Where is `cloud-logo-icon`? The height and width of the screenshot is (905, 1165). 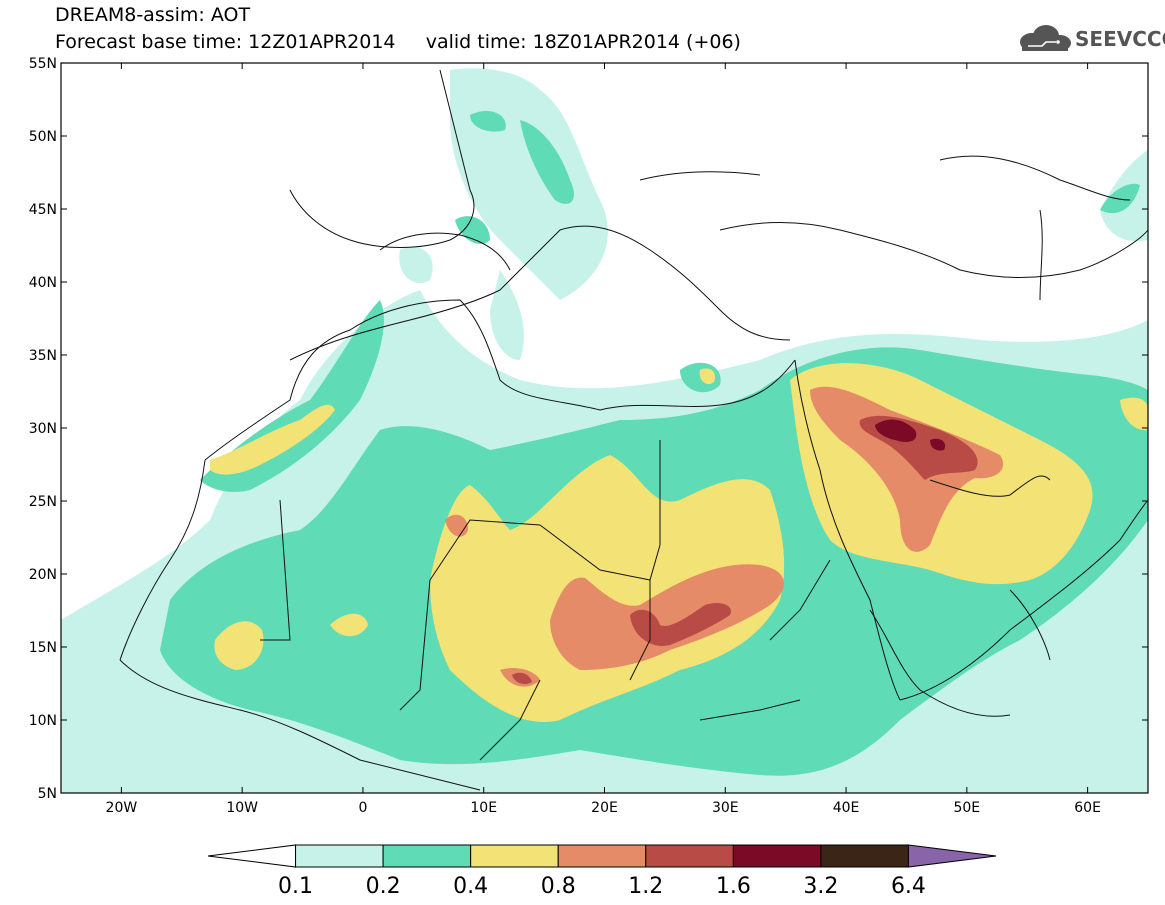
cloud-logo-icon is located at coordinates (1045, 38).